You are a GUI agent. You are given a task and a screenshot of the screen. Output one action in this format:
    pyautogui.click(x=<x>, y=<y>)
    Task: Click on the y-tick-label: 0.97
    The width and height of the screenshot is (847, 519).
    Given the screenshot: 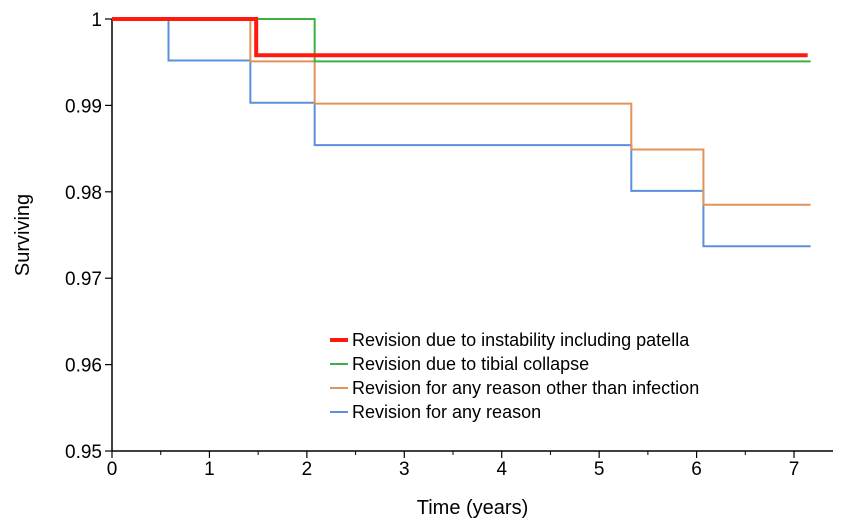 What is the action you would take?
    pyautogui.click(x=83, y=279)
    